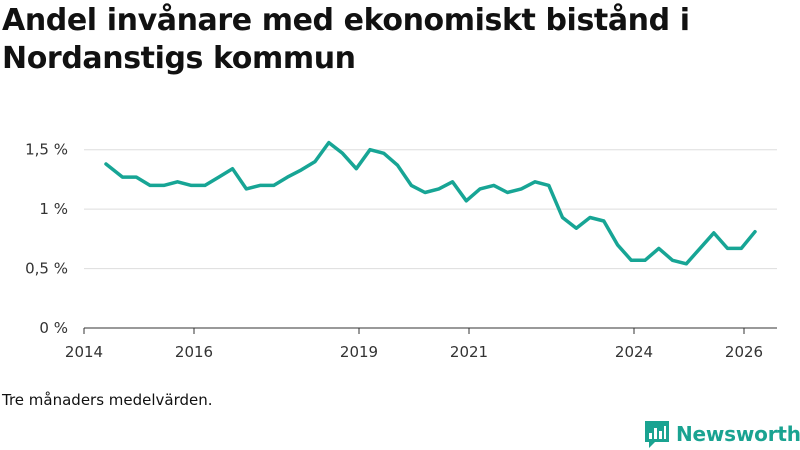  I want to click on brand-logo: Newsworthy, so click(722, 434).